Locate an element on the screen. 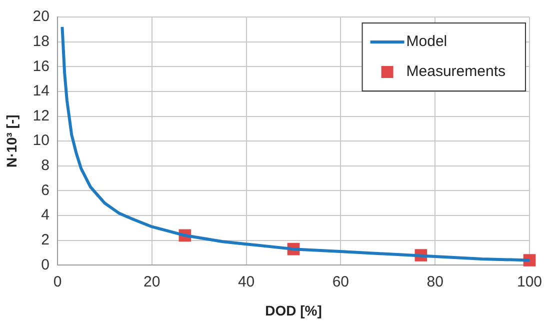 This screenshot has width=550, height=324. y-tick-label: 8 is located at coordinates (45, 165).